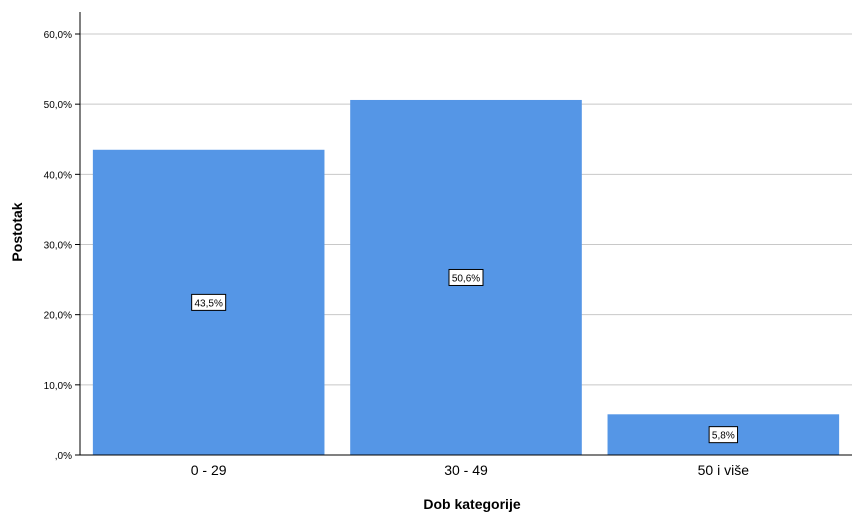 The height and width of the screenshot is (516, 853). Describe the element at coordinates (58, 386) in the screenshot. I see `y-tick-label: 10,0%` at that location.